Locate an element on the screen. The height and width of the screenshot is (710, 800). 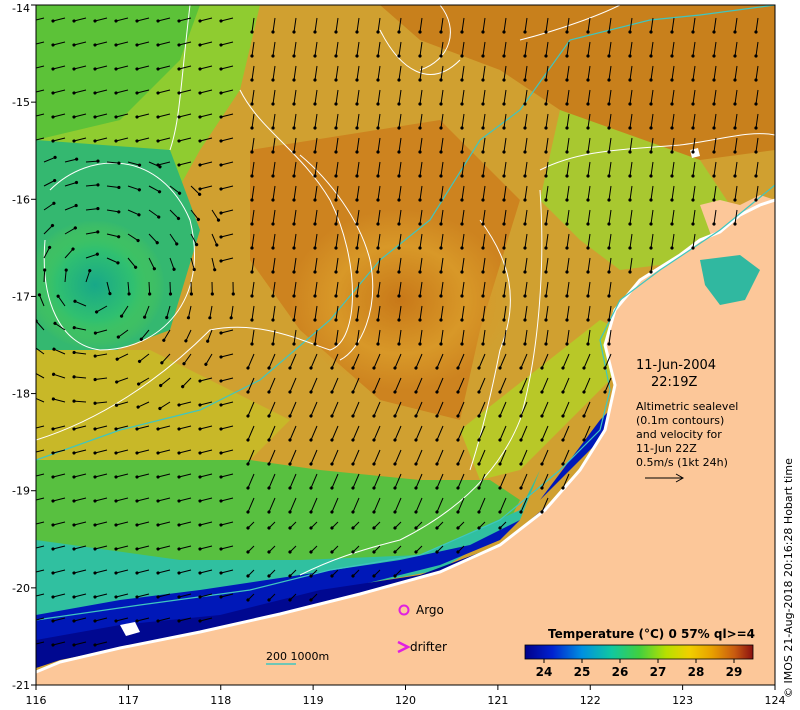
legend: Argo drifter 200 1000m is located at coordinates (356, 634).